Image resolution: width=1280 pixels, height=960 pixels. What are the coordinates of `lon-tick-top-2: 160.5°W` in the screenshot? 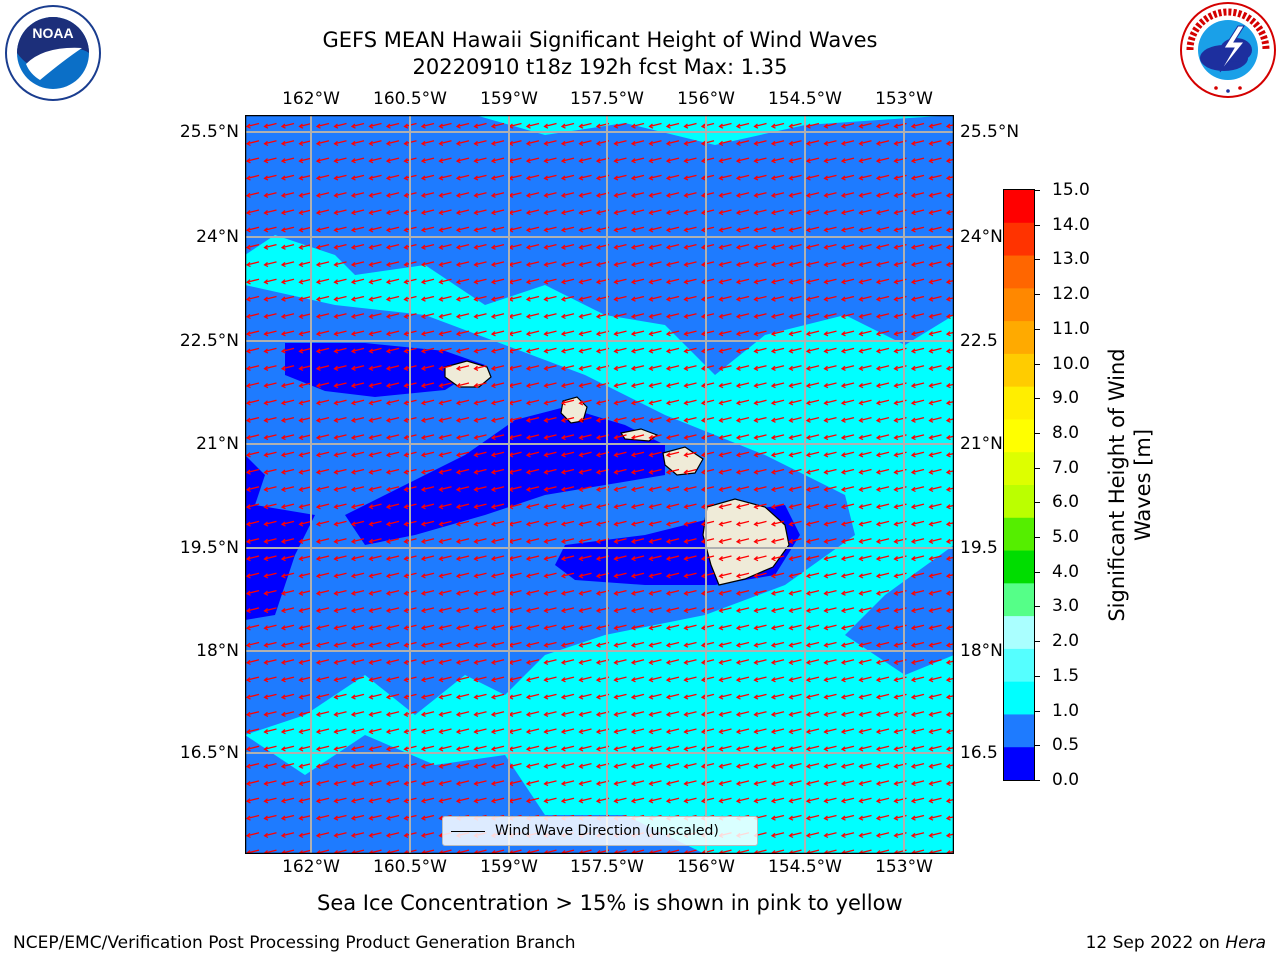 It's located at (410, 99).